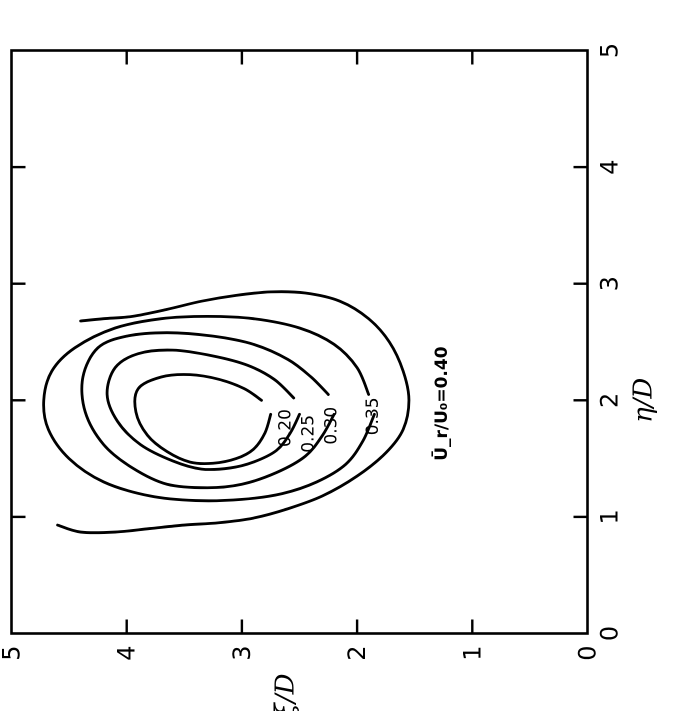 Image resolution: width=680 pixels, height=711 pixels. What do you see at coordinates (610, 283) in the screenshot?
I see `x-tick-label-3: 3` at bounding box center [610, 283].